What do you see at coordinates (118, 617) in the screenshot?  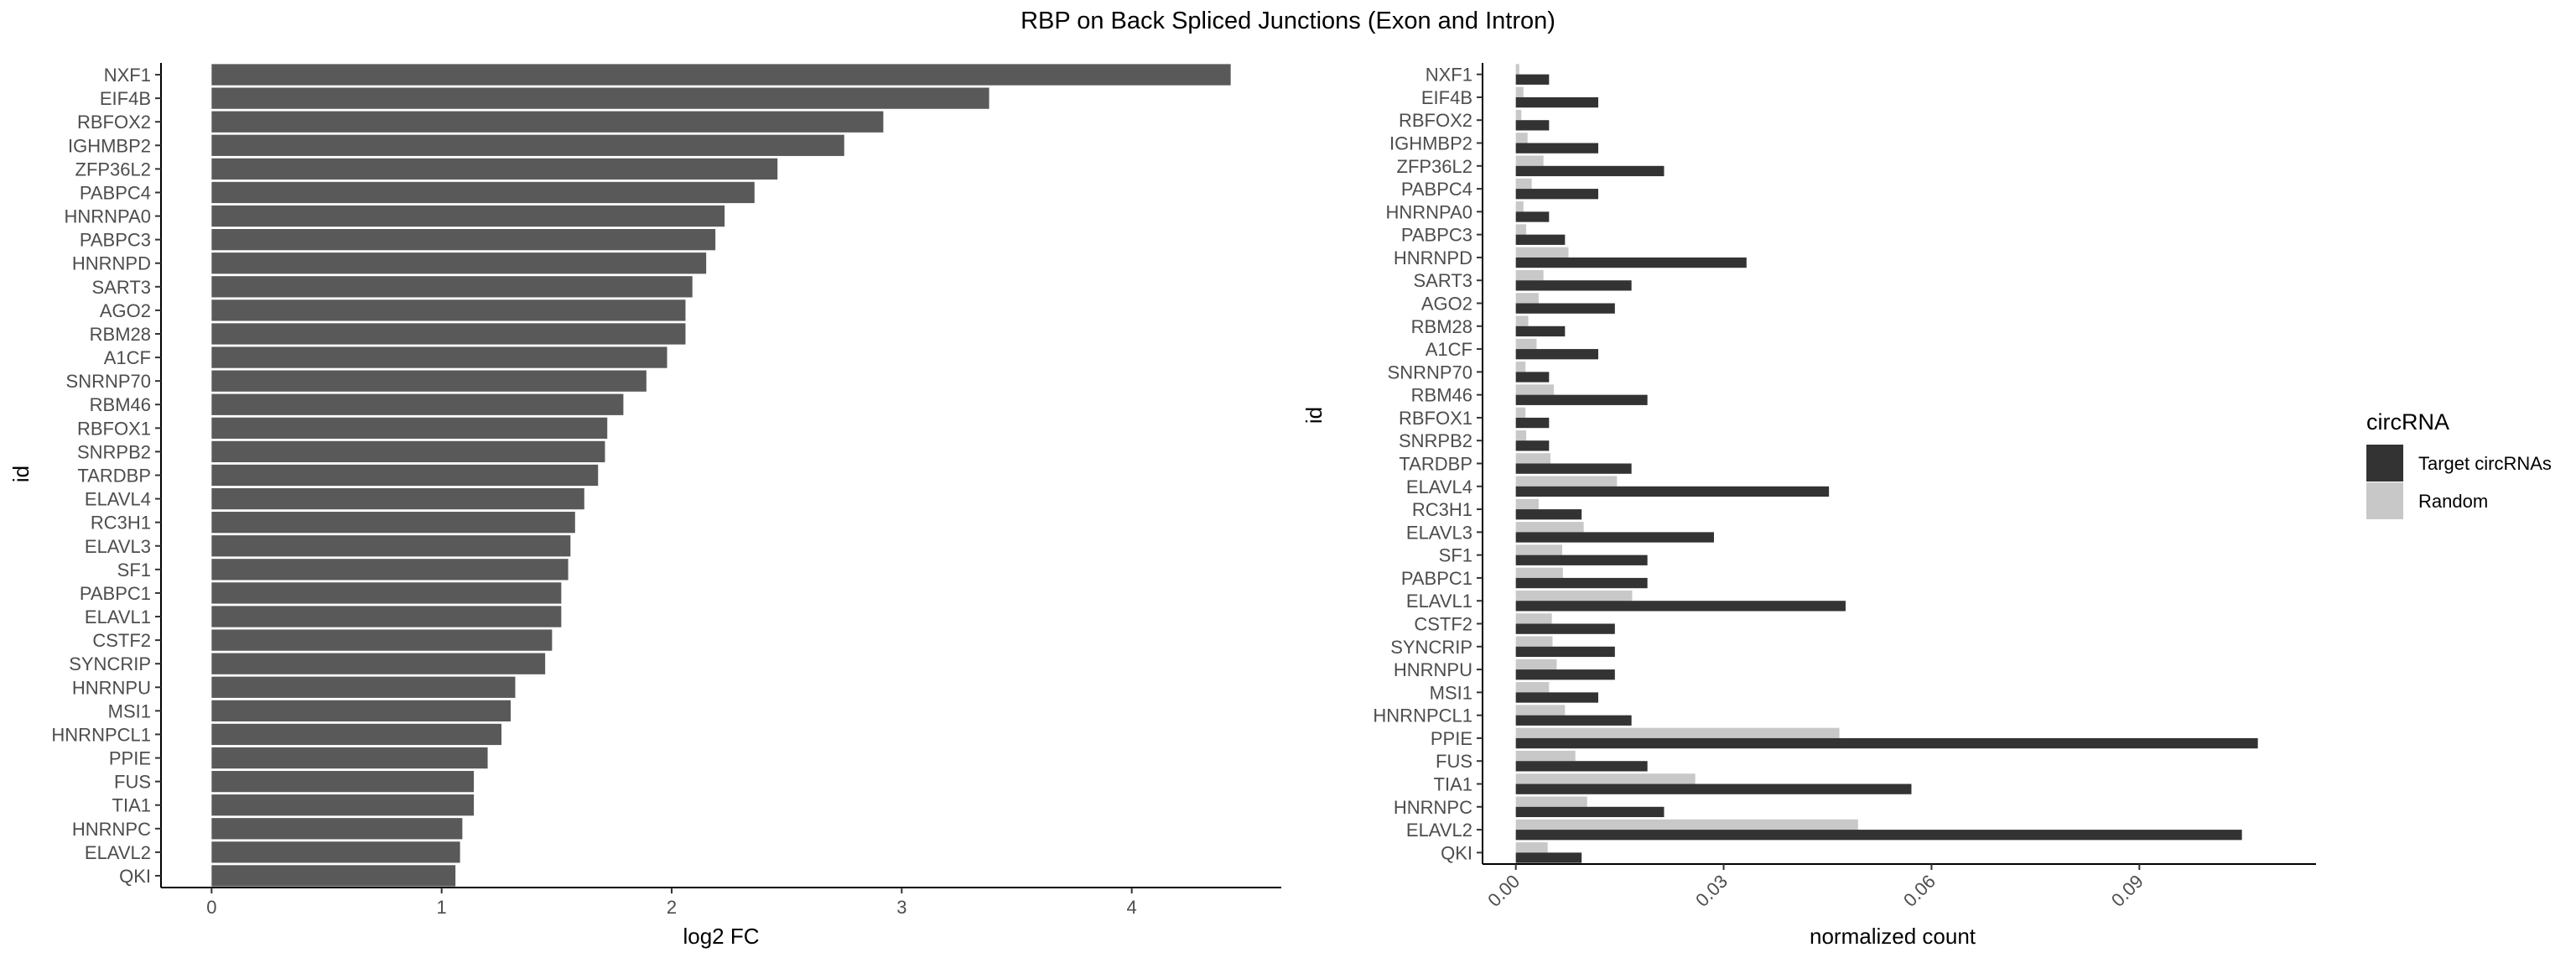 I see `left-category-label: ELAVL1` at bounding box center [118, 617].